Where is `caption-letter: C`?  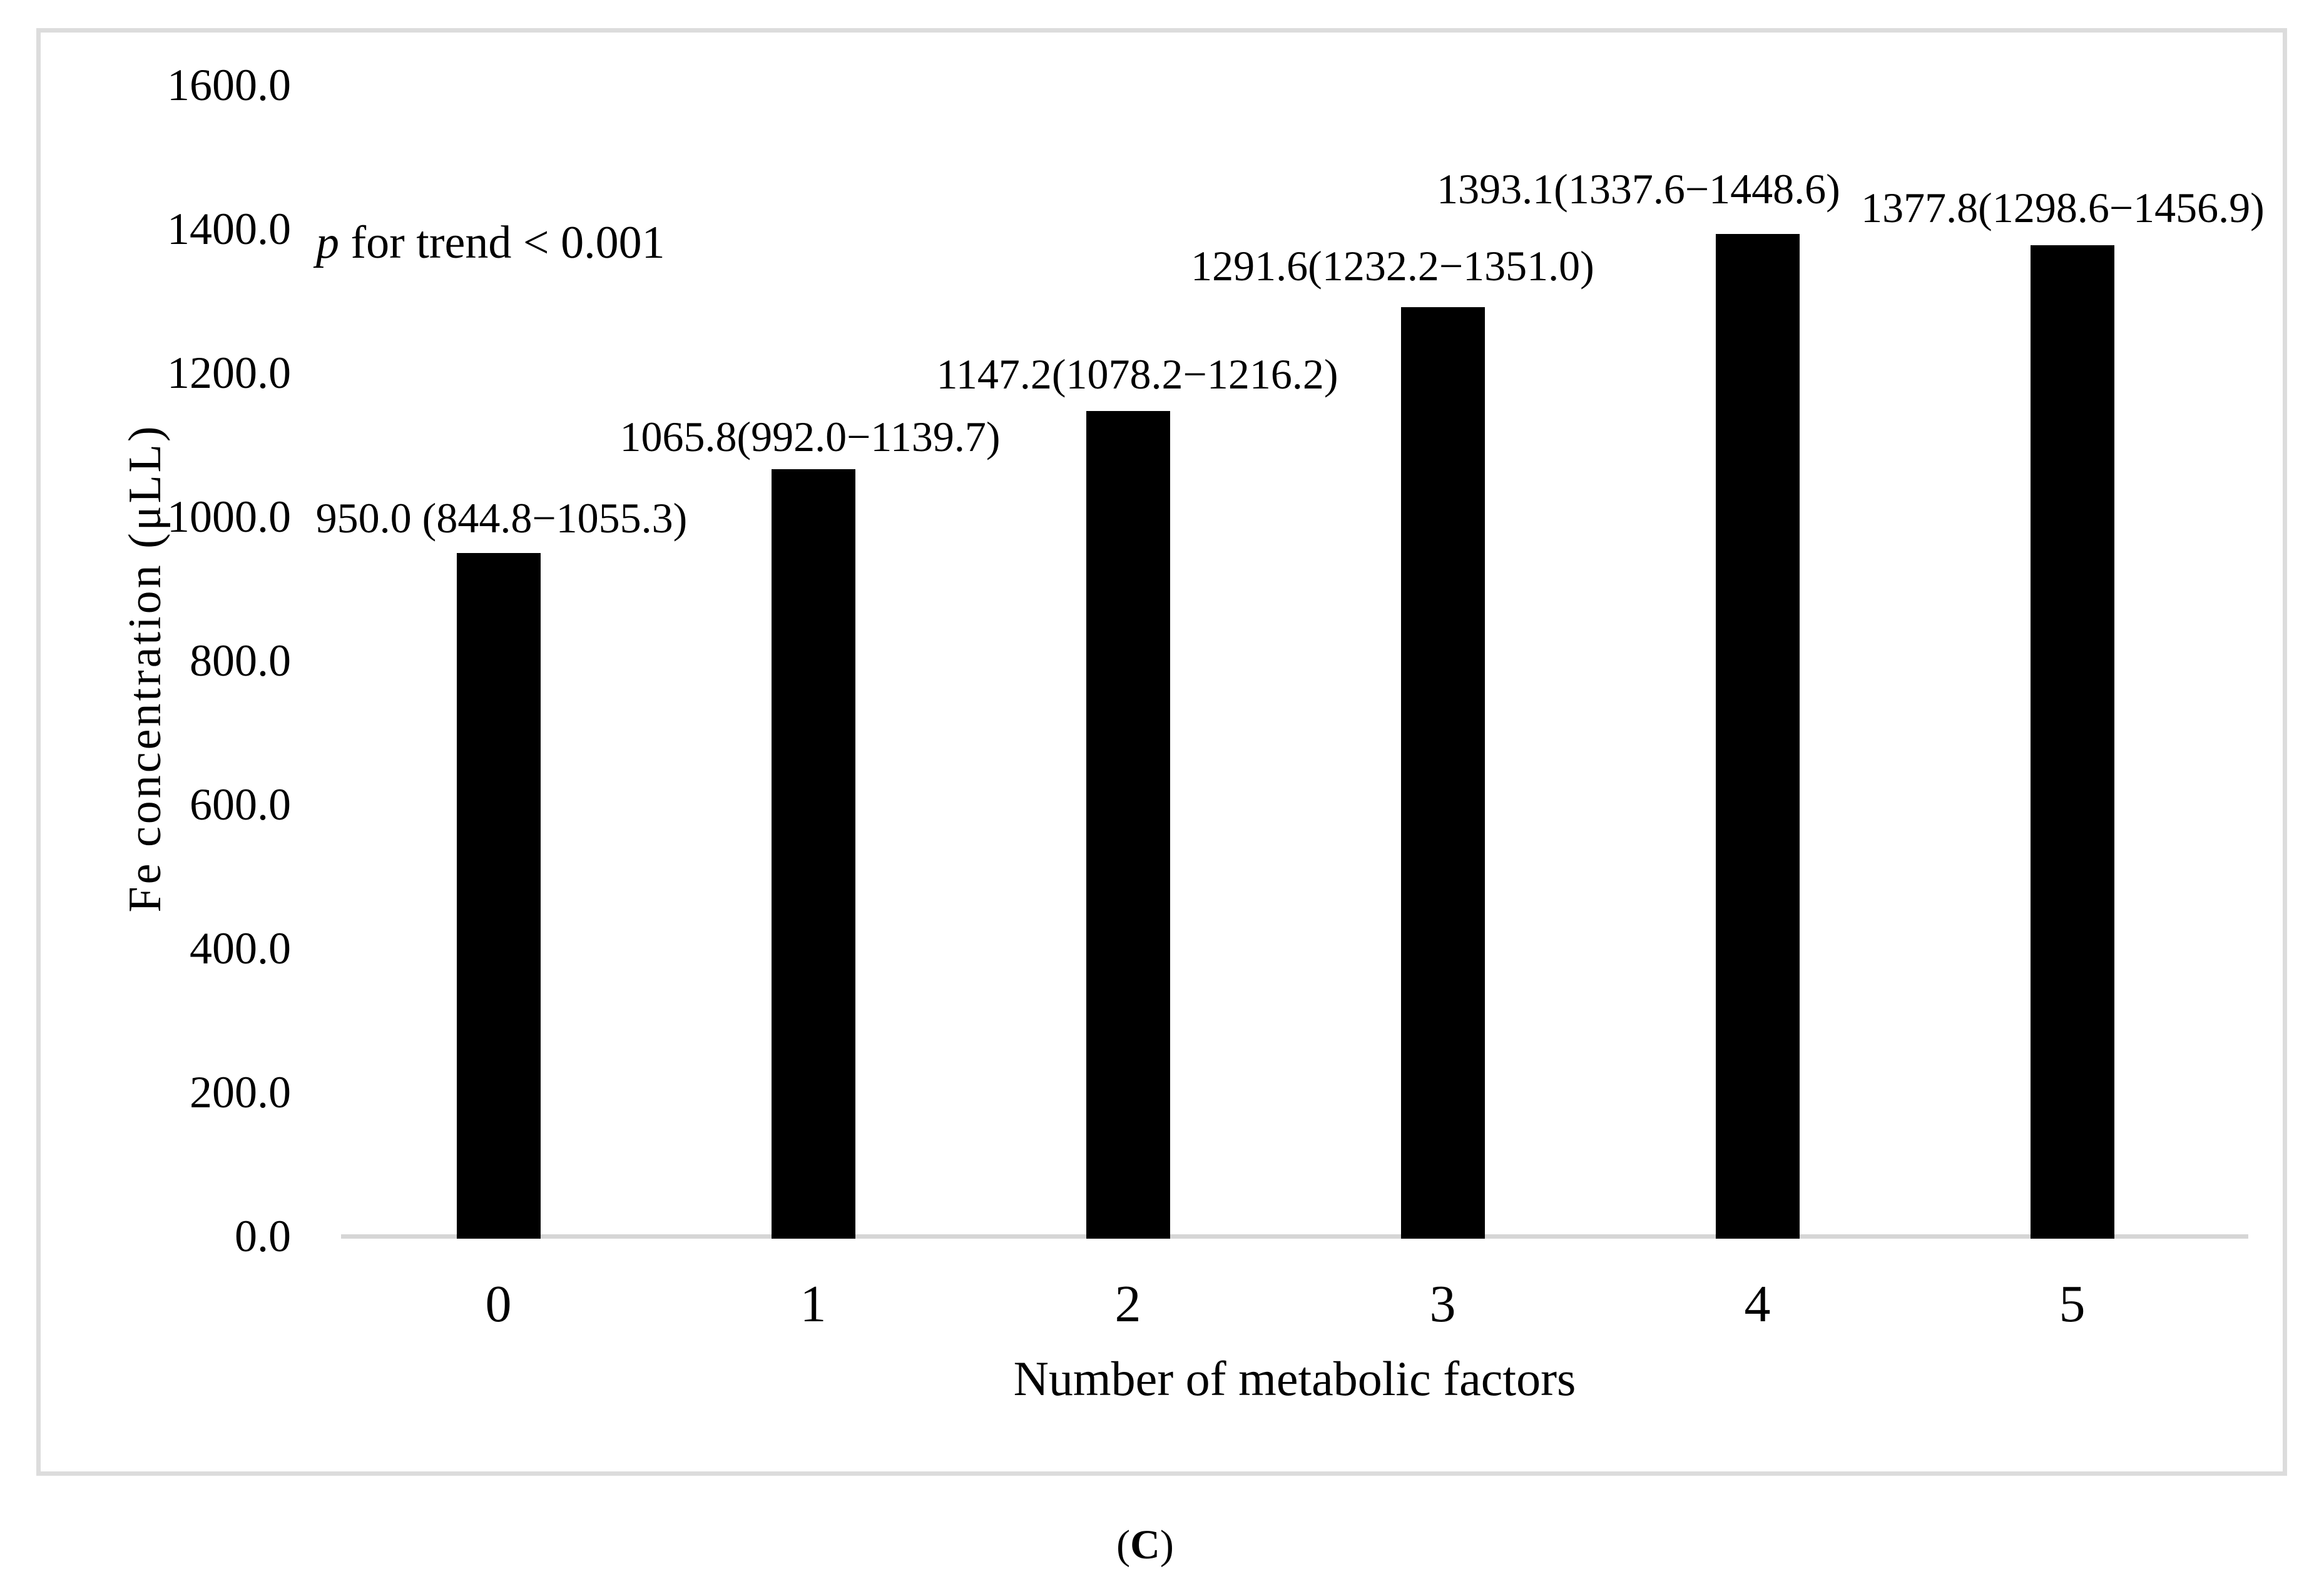
caption-letter: C is located at coordinates (1145, 1545).